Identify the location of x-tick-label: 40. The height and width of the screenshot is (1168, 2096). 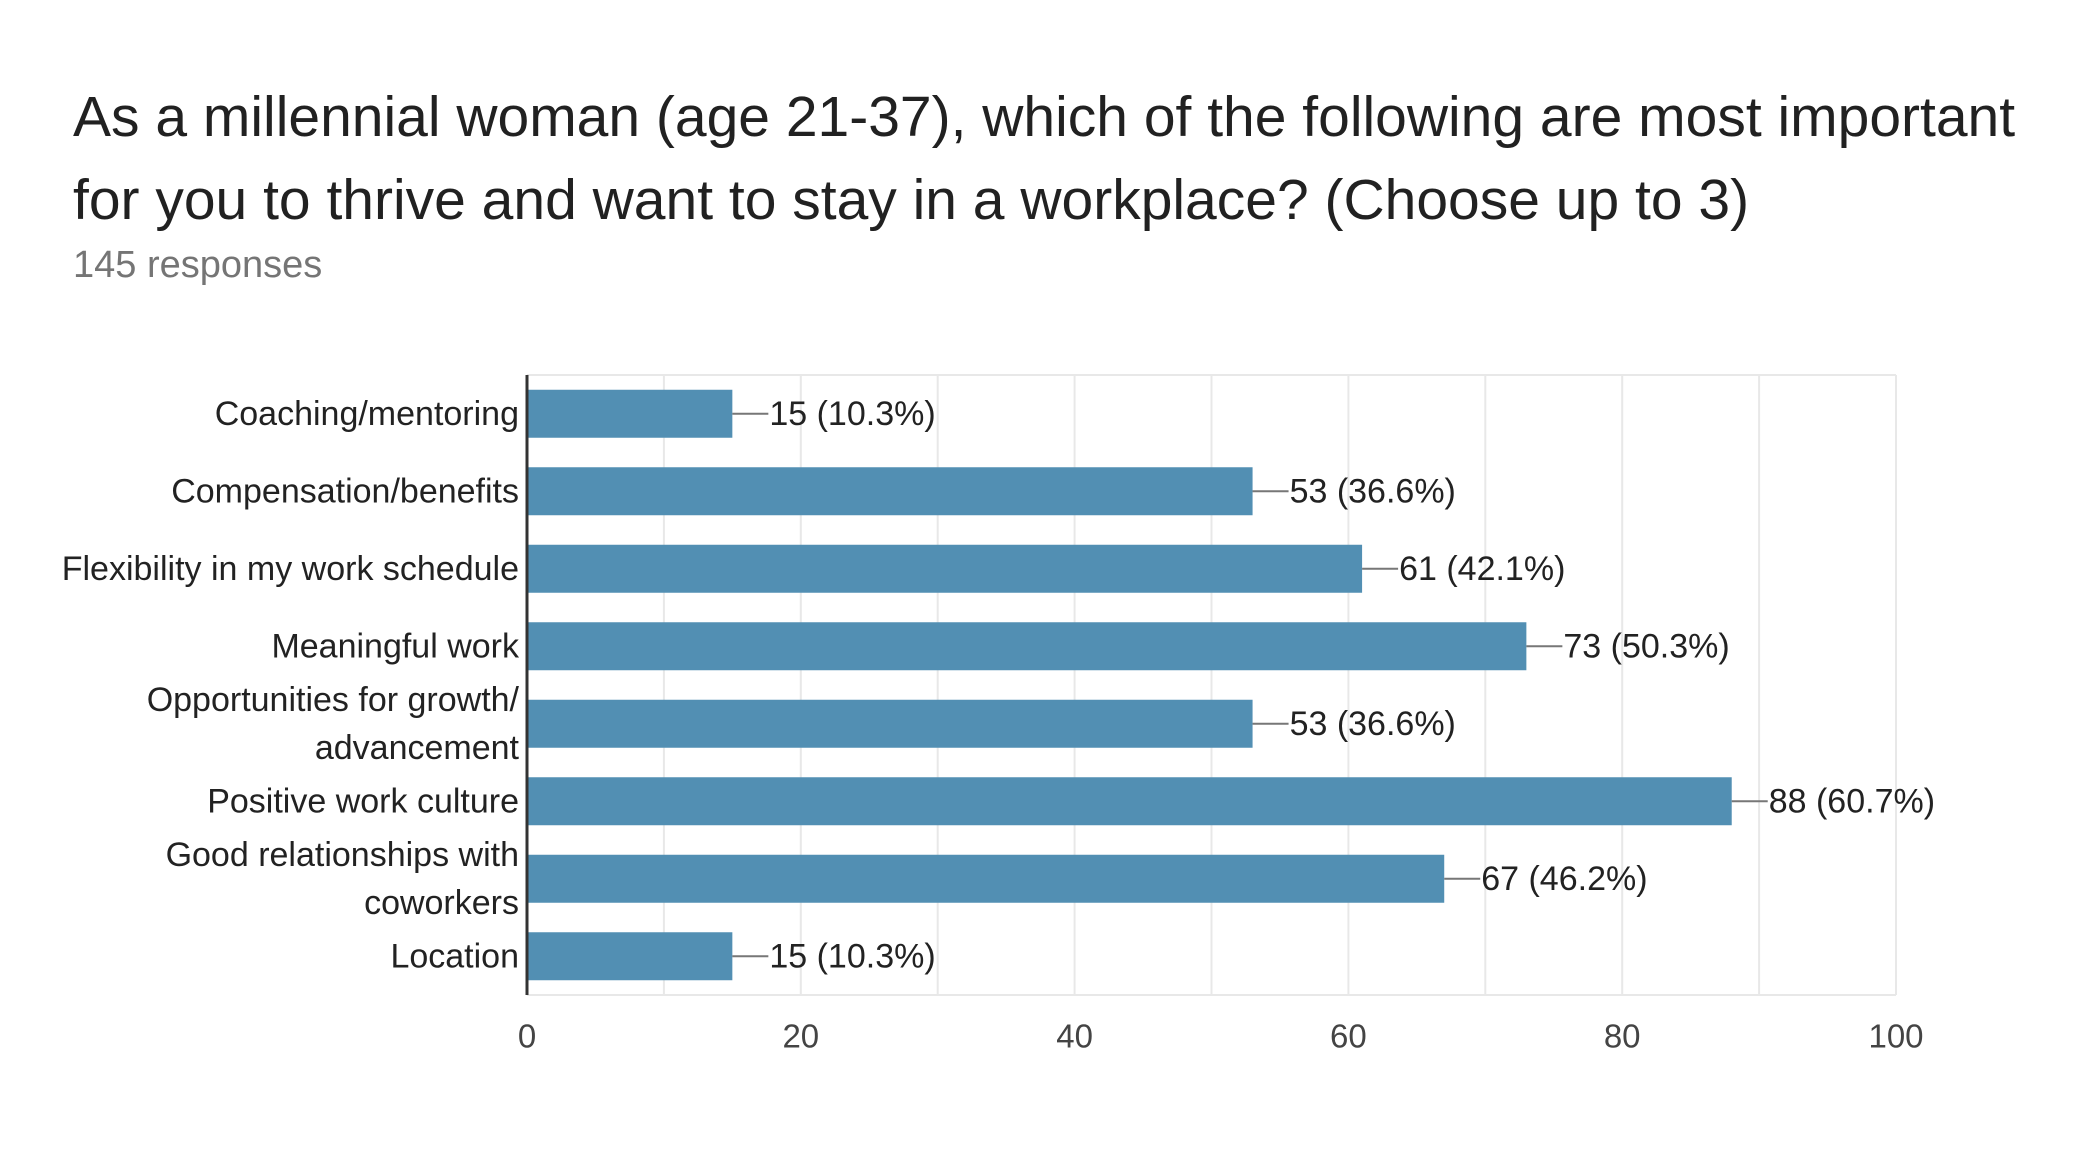
(1074, 1036).